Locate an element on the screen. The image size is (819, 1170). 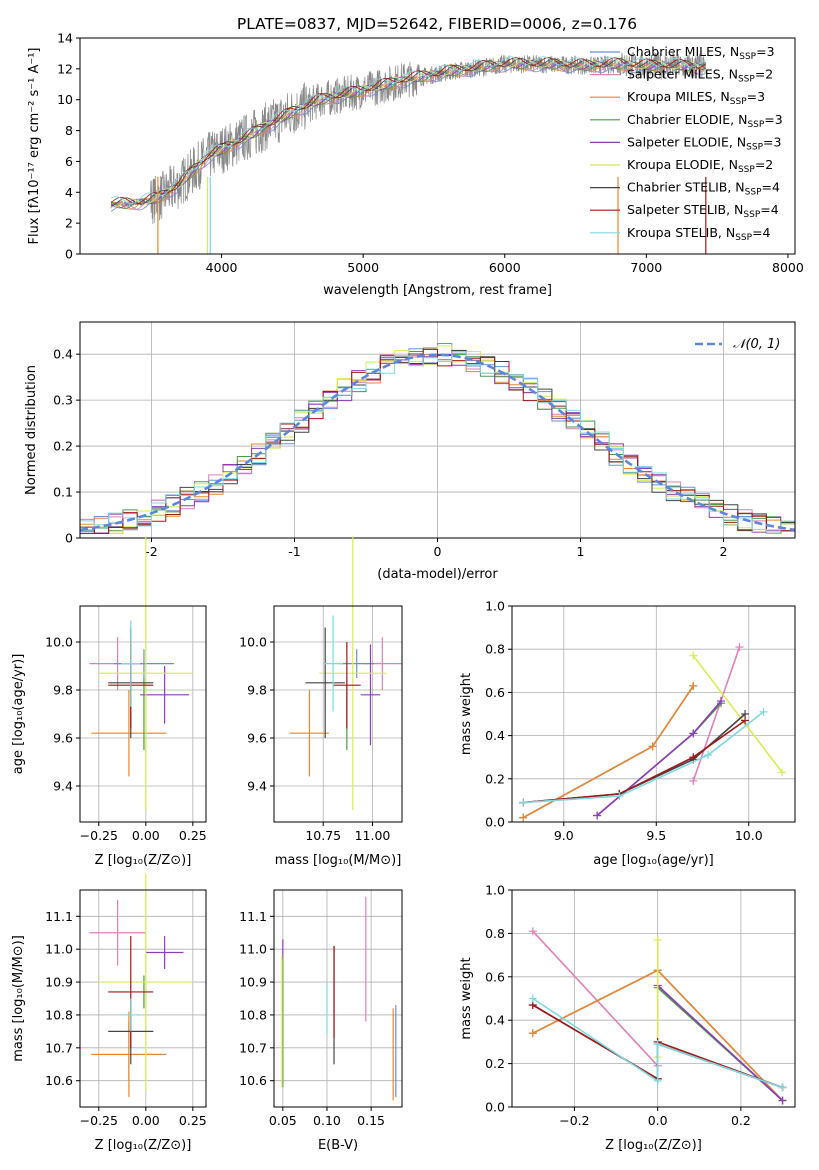
model-spectrum-kroupa_elodie is located at coordinates (408, 133).